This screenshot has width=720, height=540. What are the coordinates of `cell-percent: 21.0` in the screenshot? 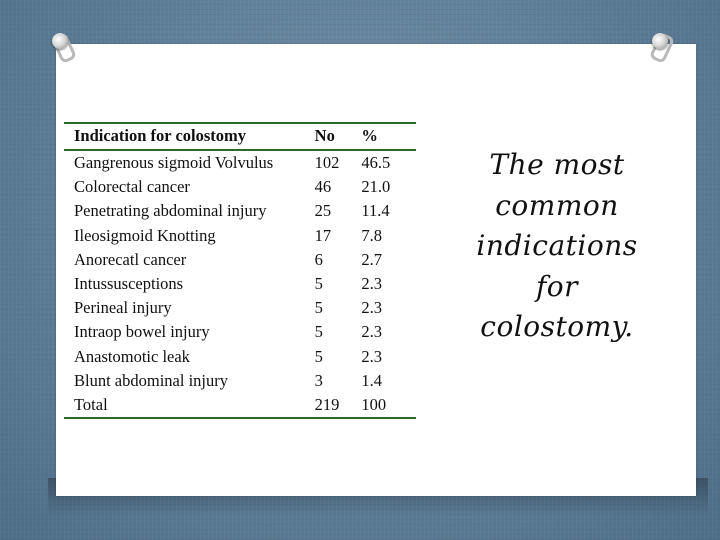 It's located at (376, 187).